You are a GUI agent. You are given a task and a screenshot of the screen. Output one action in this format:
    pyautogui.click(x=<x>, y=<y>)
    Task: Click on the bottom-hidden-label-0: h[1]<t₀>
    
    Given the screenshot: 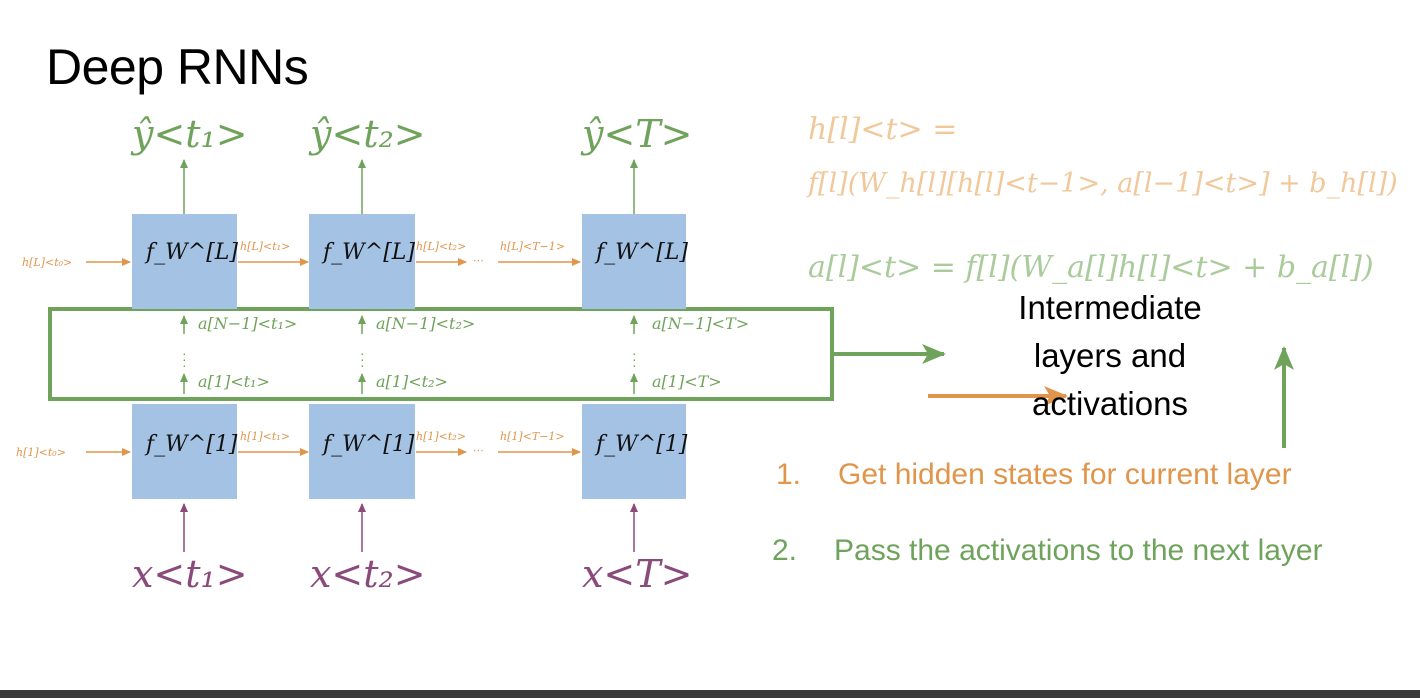 What is the action you would take?
    pyautogui.click(x=41, y=452)
    